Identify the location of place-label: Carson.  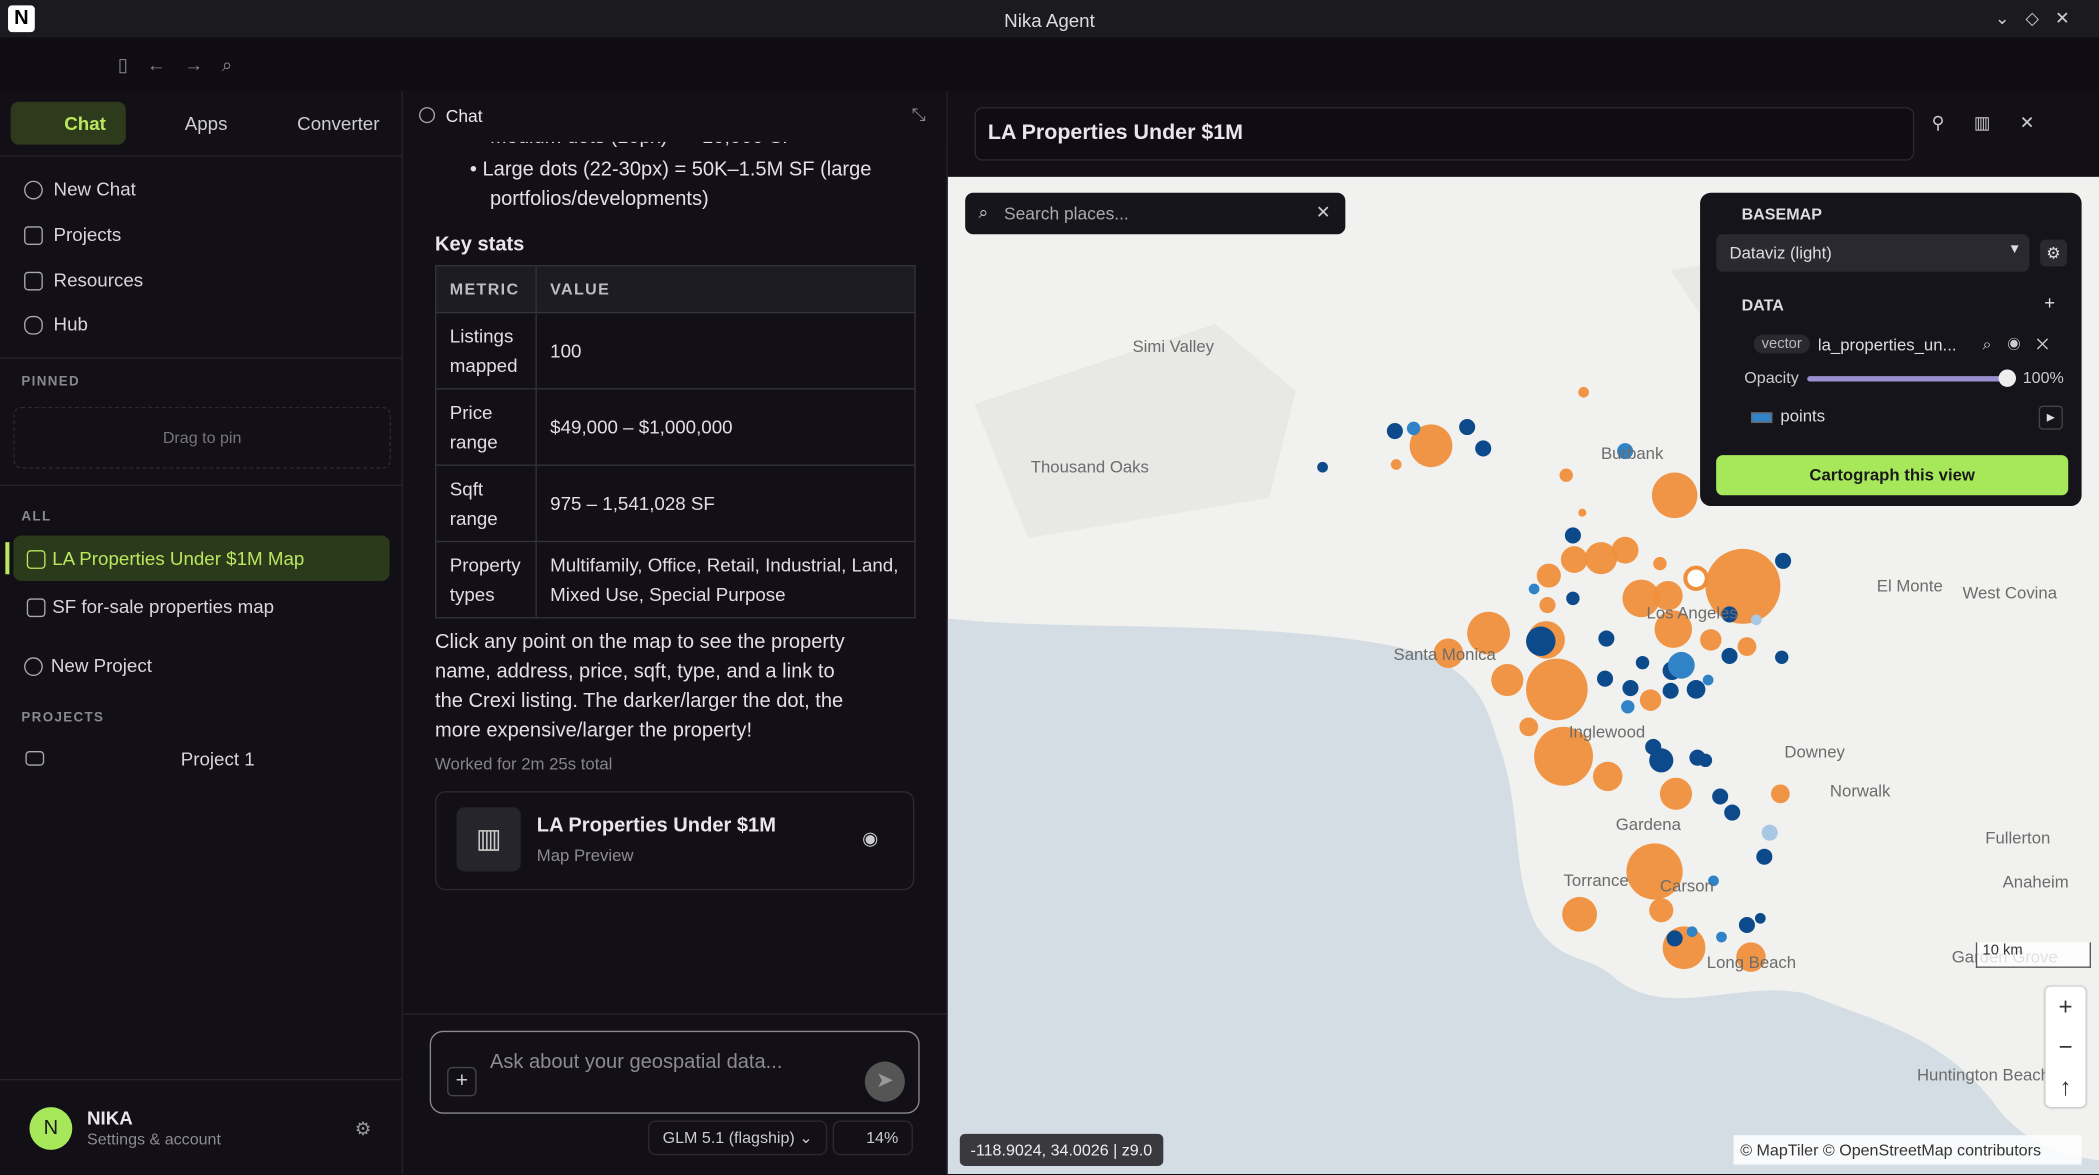
(1686, 886).